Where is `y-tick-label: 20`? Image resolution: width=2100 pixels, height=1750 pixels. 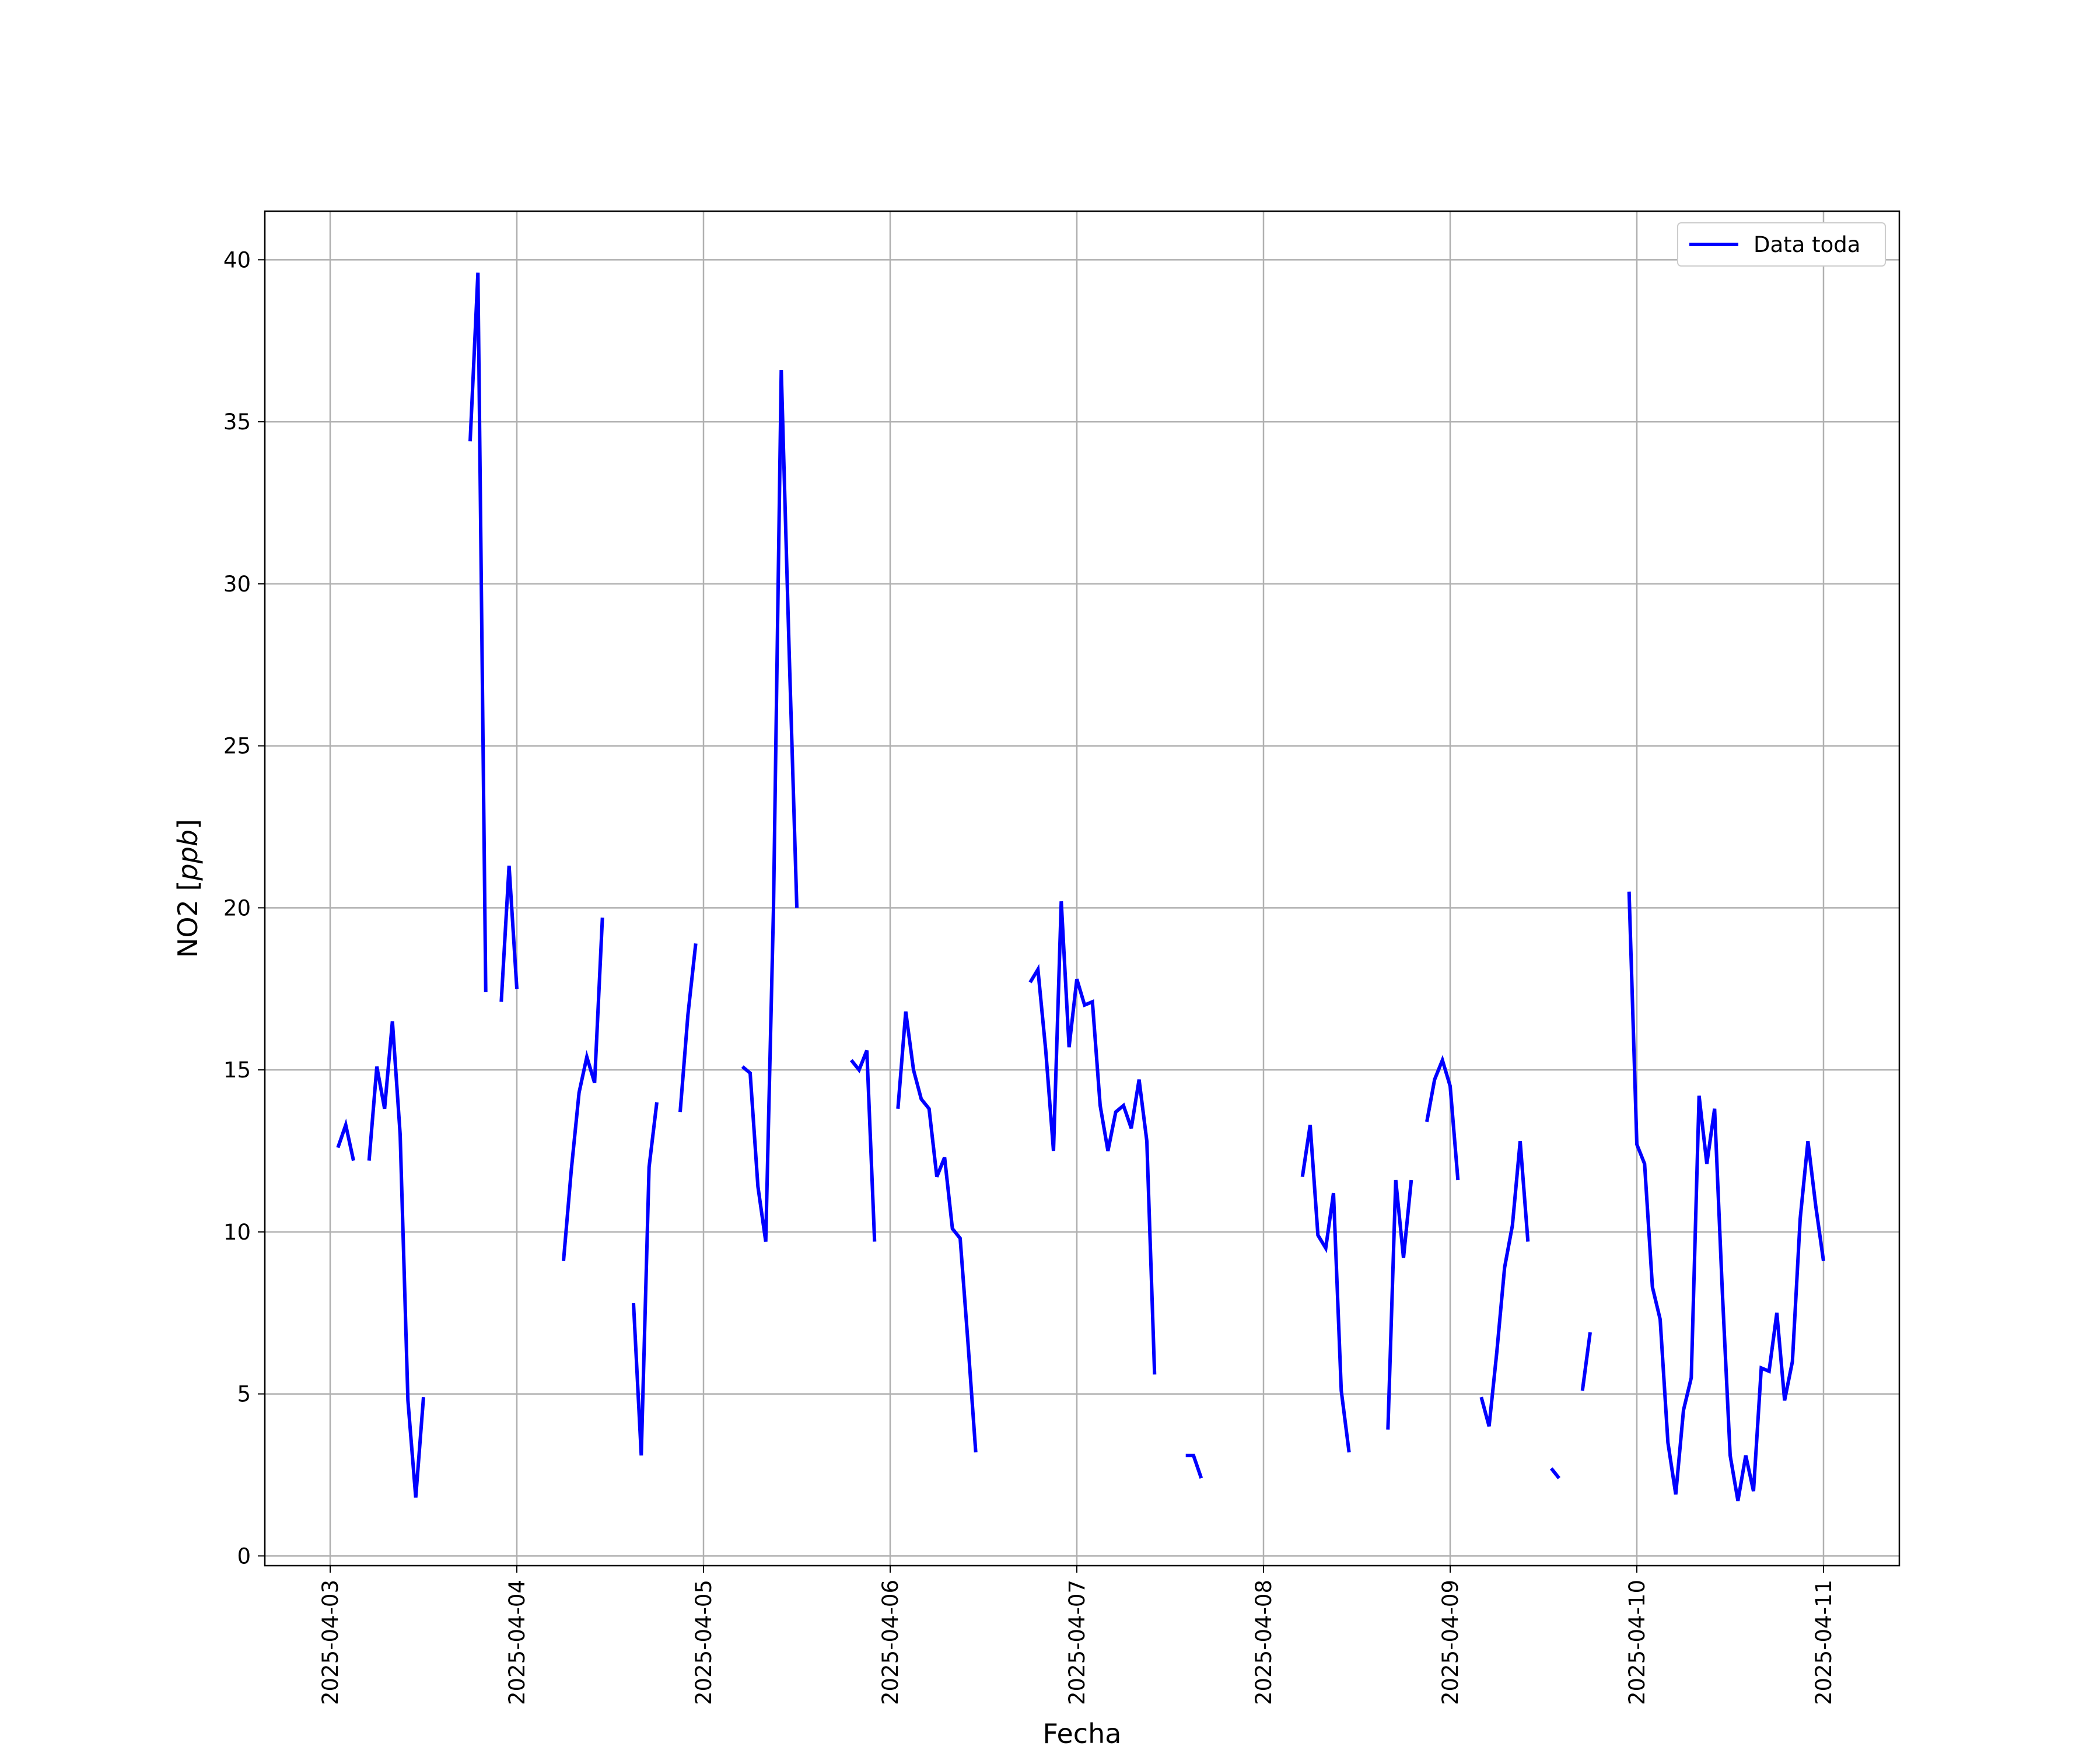
y-tick-label: 20 is located at coordinates (237, 908).